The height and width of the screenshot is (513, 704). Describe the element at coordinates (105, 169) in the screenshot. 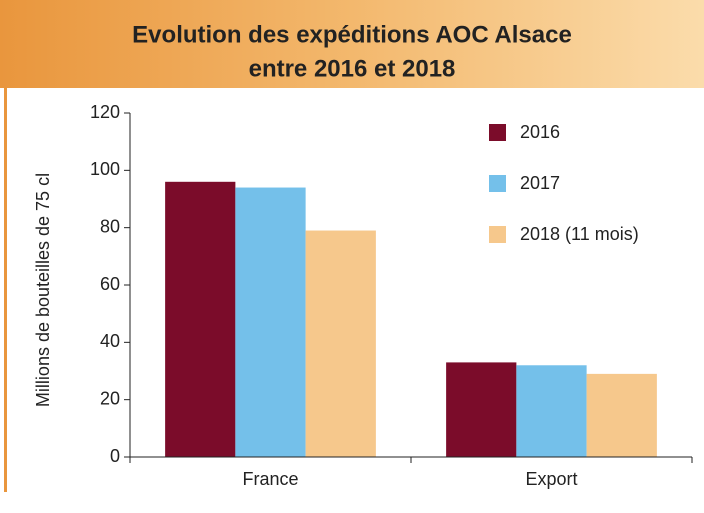

I see `y-tick-label: 100` at that location.